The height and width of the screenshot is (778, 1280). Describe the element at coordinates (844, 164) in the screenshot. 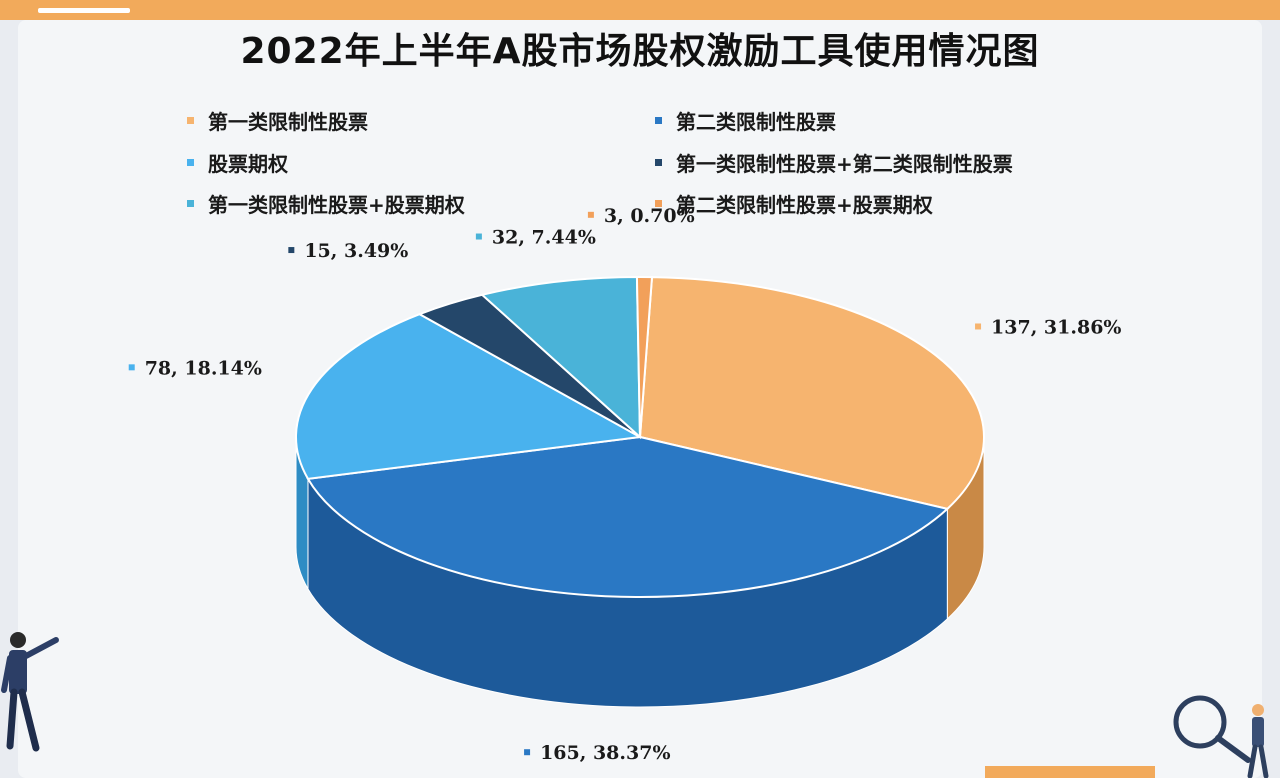

I see `legend-label-3: 第一类限制性股票+第二类限制性股票` at that location.